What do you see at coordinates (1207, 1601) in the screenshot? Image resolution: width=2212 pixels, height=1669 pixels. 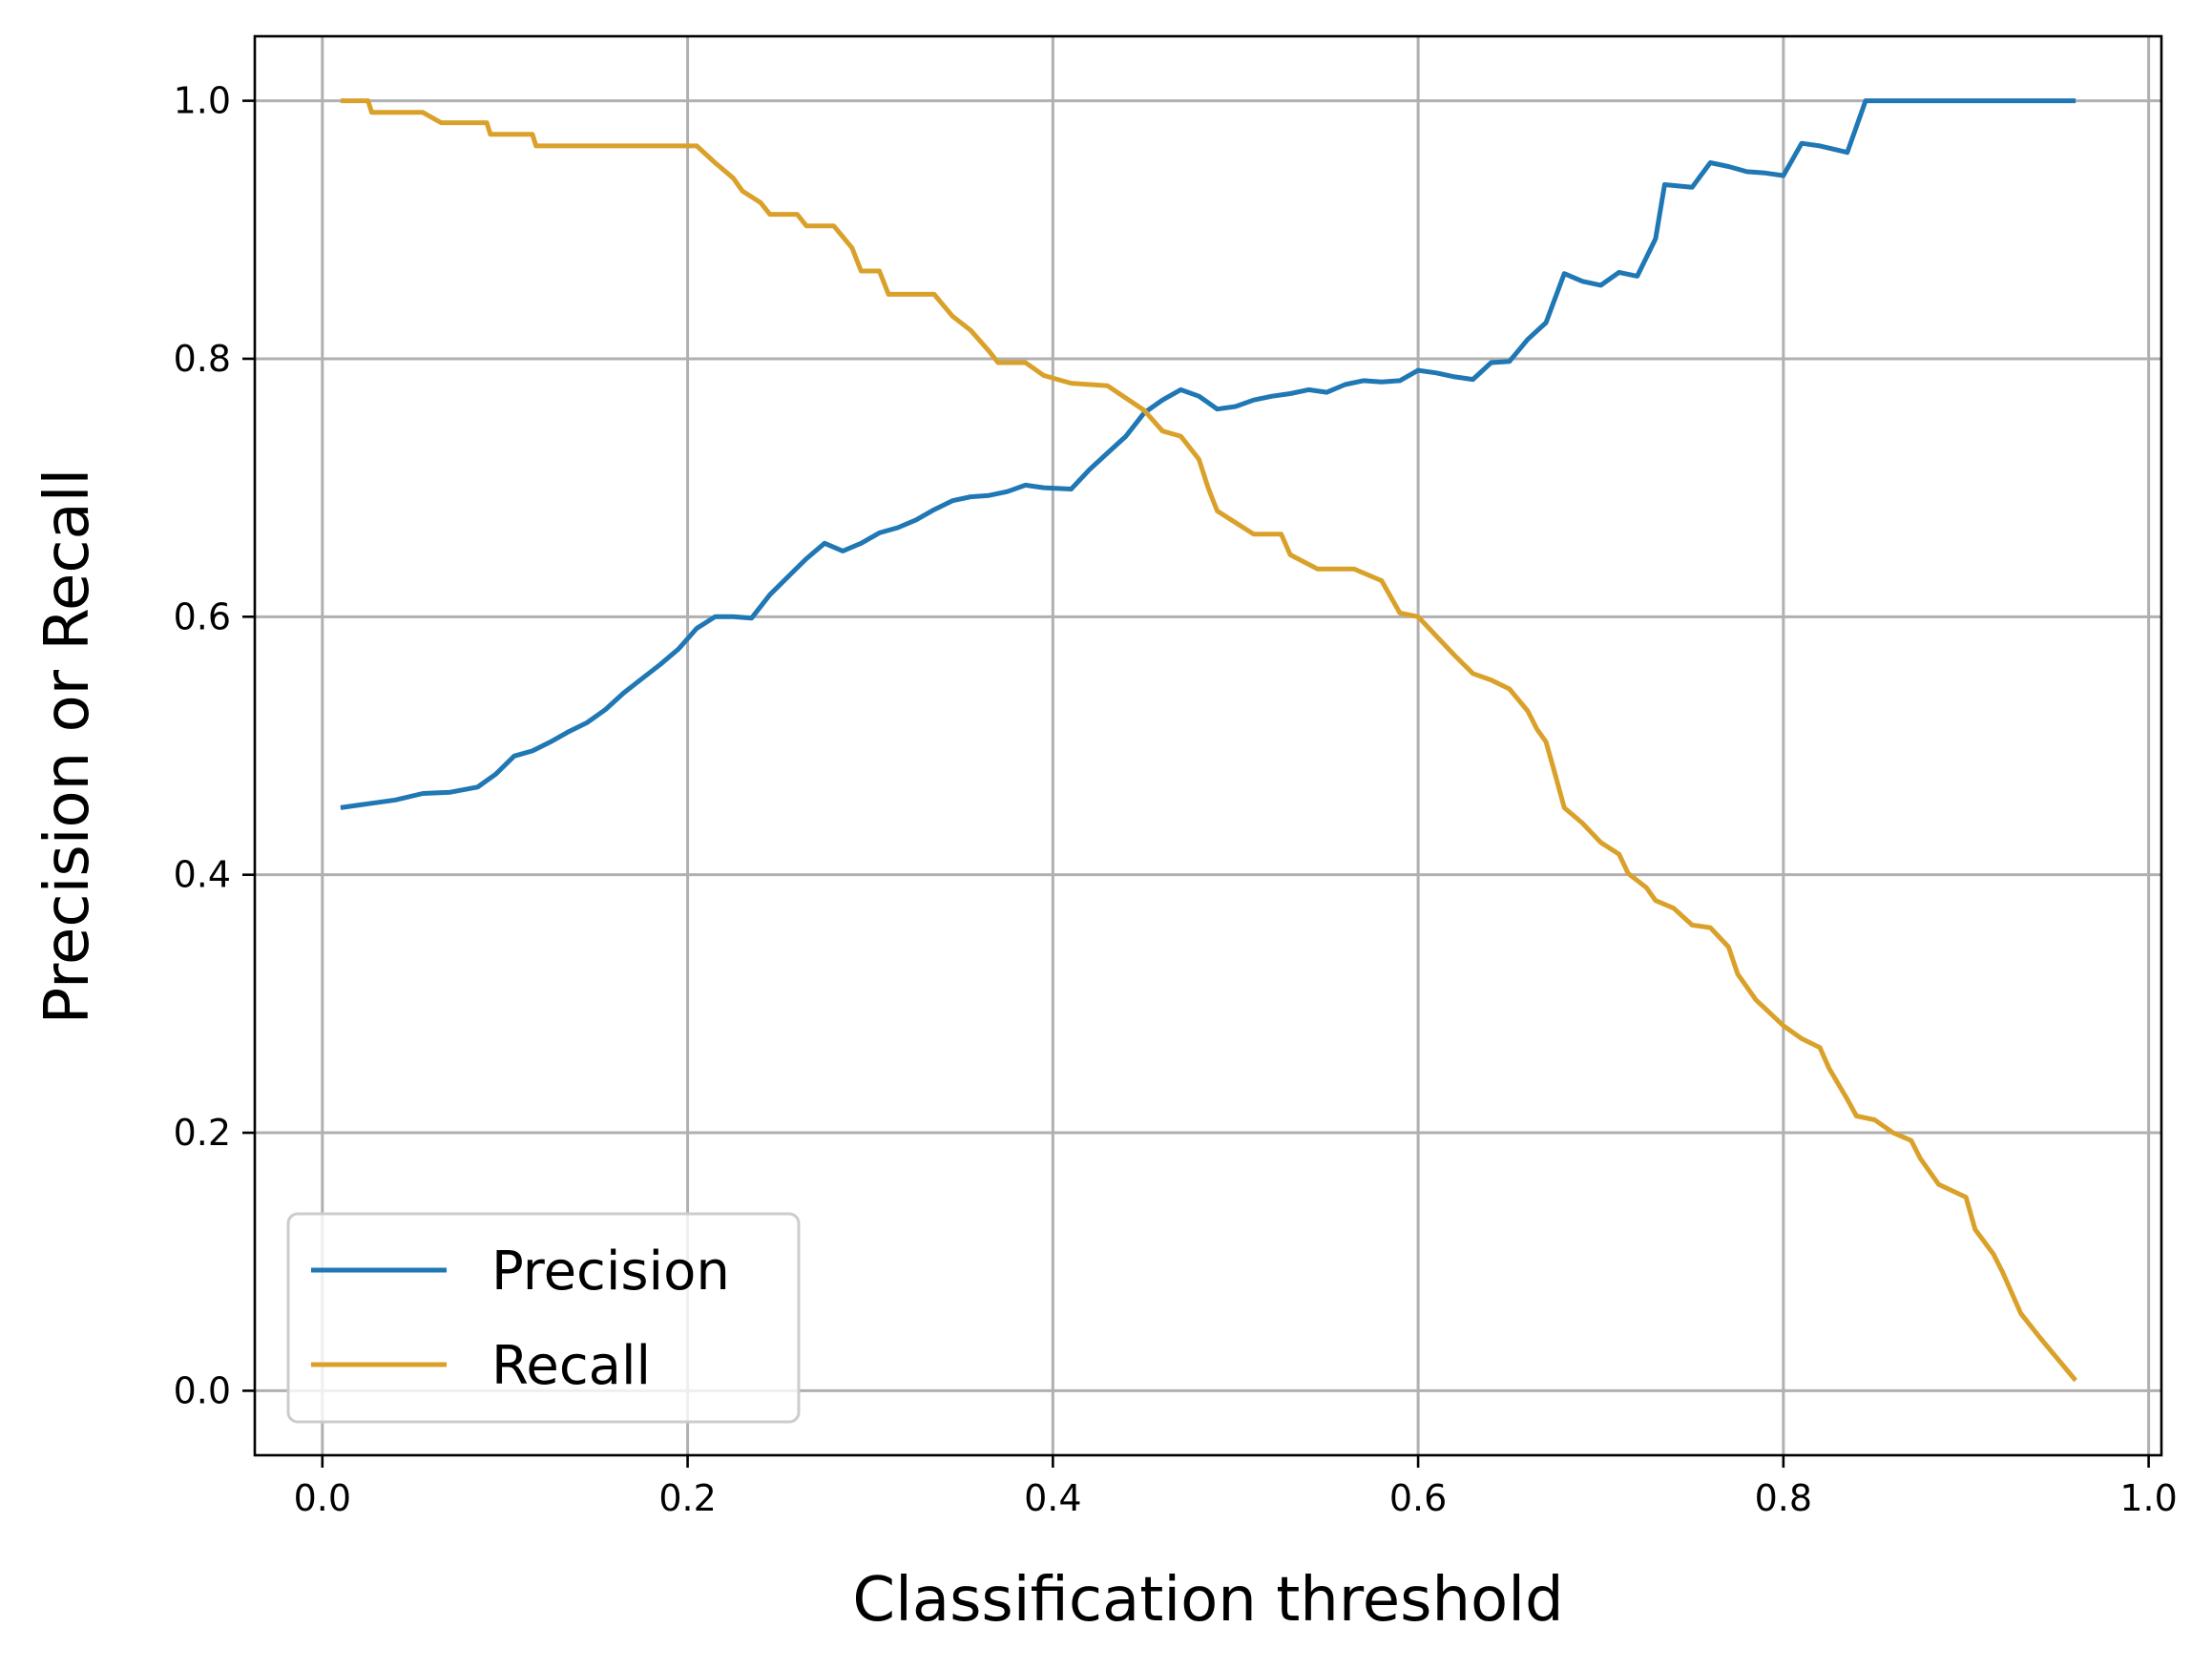 I see `x-axis-label: Classification threshold` at bounding box center [1207, 1601].